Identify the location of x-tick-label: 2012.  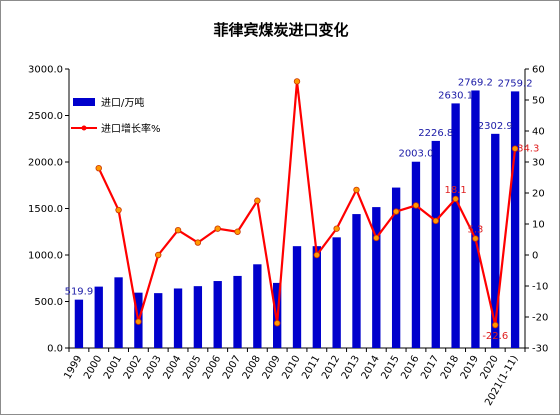
(331, 368).